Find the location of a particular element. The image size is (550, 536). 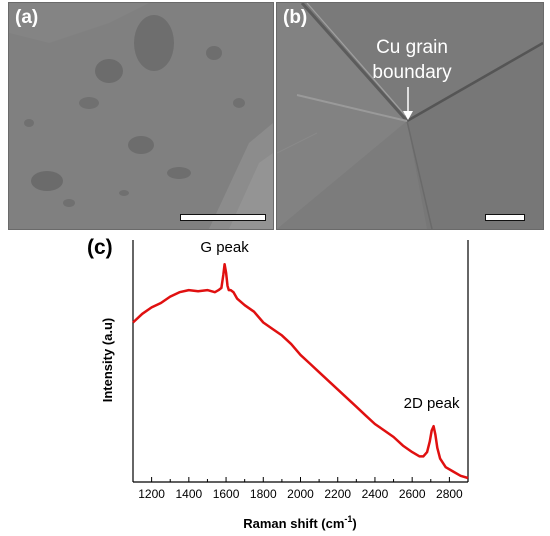

x-tick-label: 2000 is located at coordinates (300, 494).